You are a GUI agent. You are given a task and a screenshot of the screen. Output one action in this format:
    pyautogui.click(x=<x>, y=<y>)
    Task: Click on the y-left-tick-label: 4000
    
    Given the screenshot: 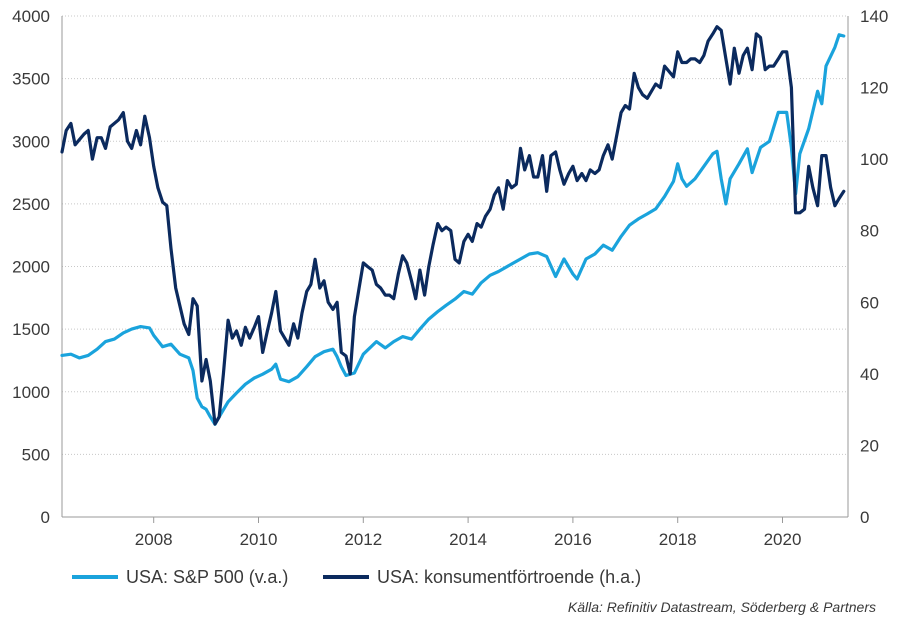 What is the action you would take?
    pyautogui.click(x=31, y=16)
    